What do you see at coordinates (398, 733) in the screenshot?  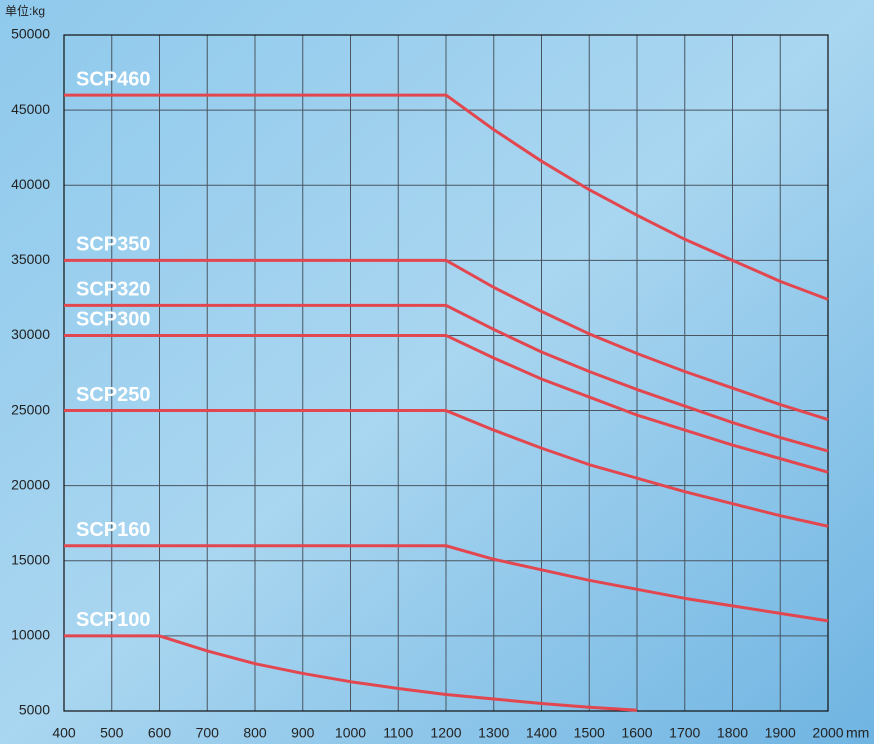 I see `x-tick-label: 1100` at bounding box center [398, 733].